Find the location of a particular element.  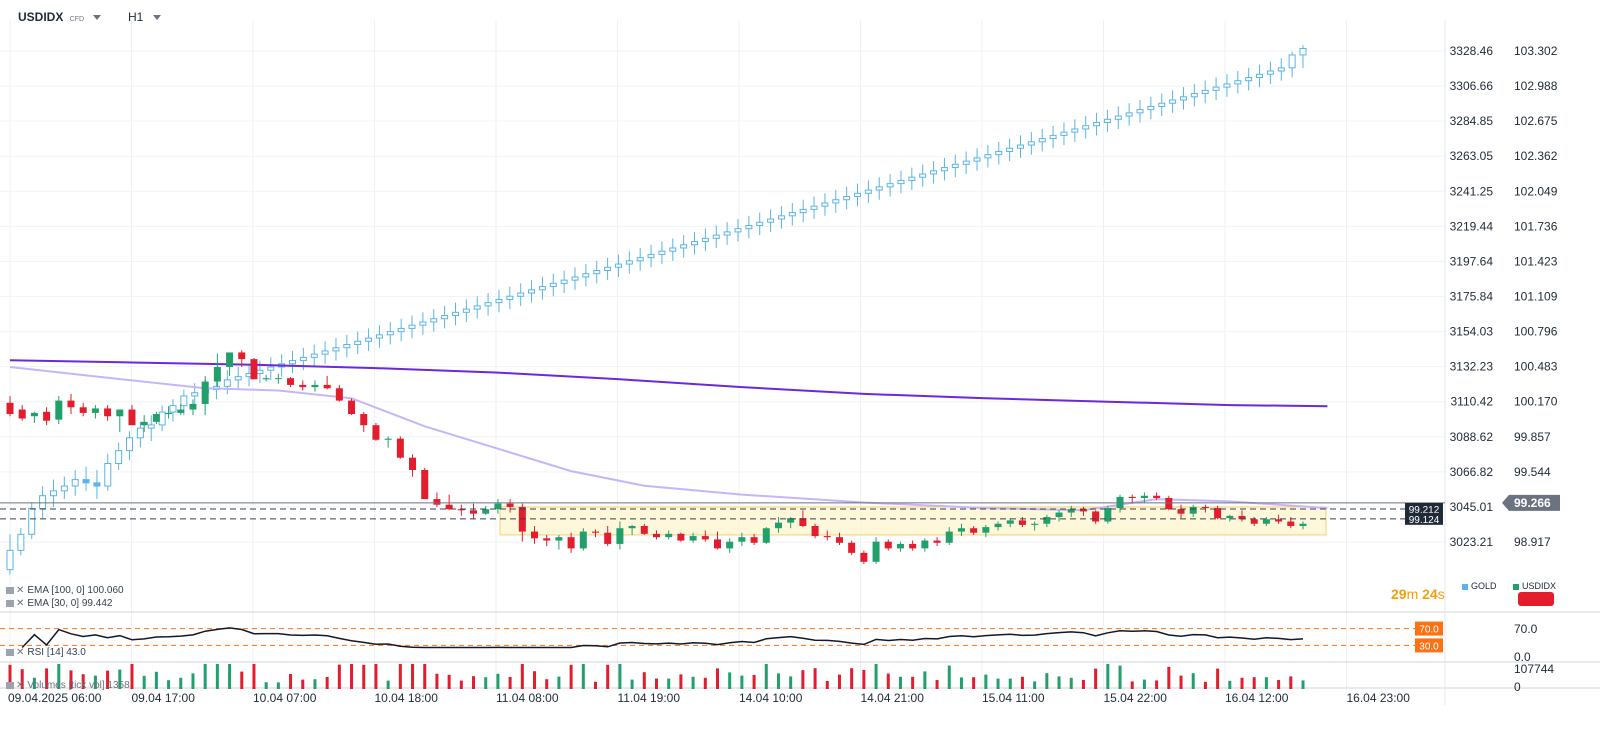

gold-axis-label: 3306.66 is located at coordinates (1472, 86).